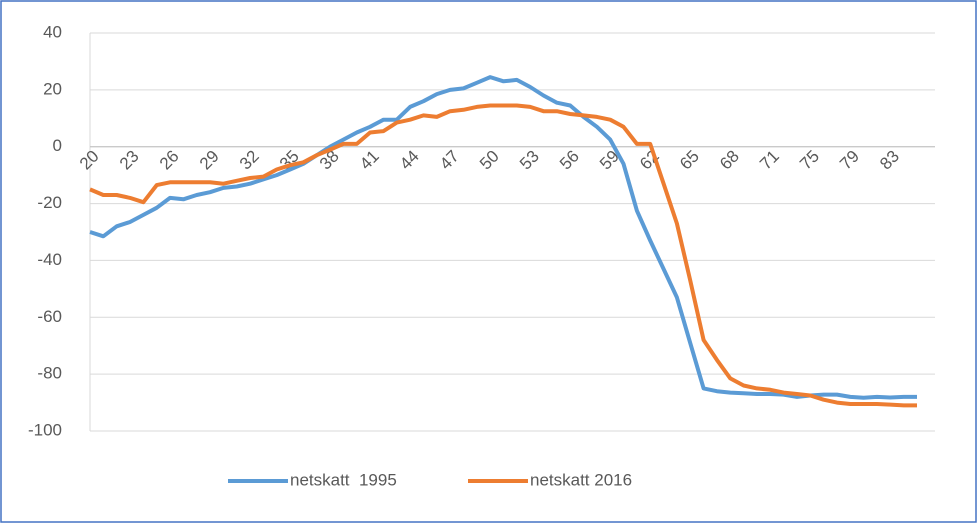  What do you see at coordinates (49, 202) in the screenshot?
I see `y-tick-label: -20` at bounding box center [49, 202].